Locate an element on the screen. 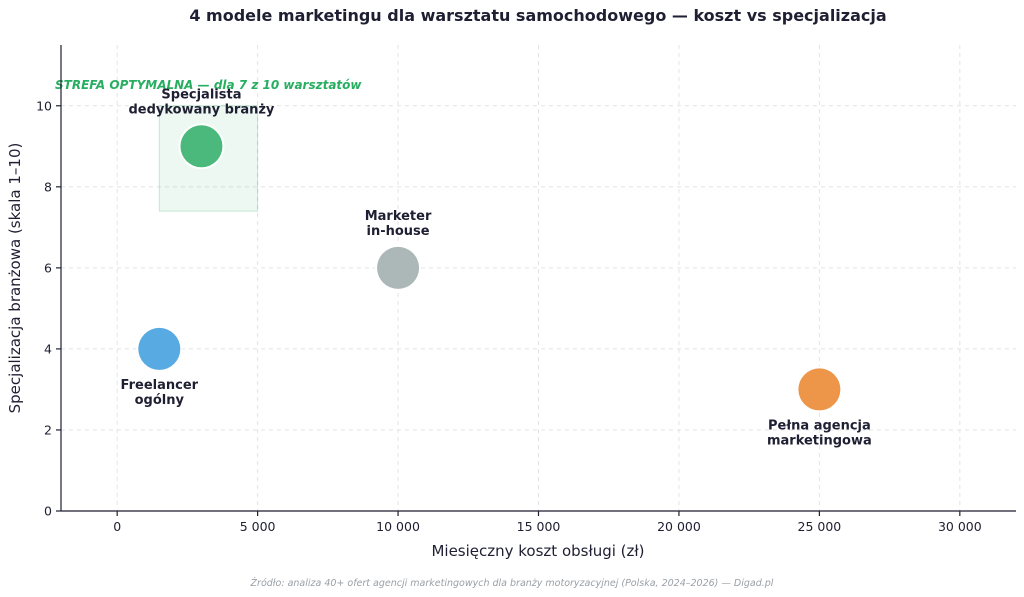 The height and width of the screenshot is (597, 1024). optimal-zone-label: STREFA OPTYMALNA — dla 7 z 10 warsztatów is located at coordinates (208, 85).